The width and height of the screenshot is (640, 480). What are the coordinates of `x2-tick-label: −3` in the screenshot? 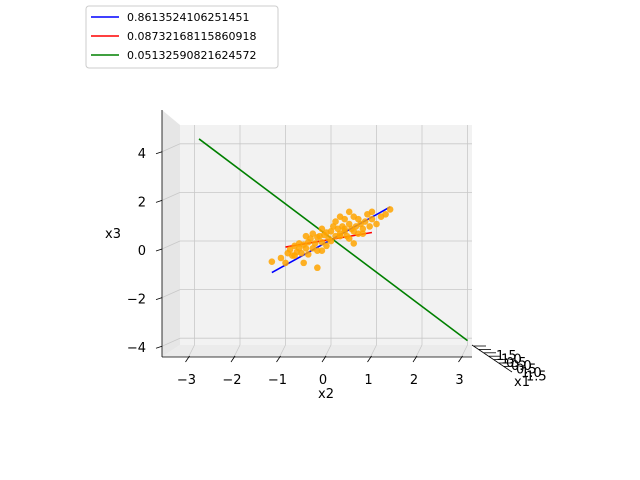 It's located at (186, 380).